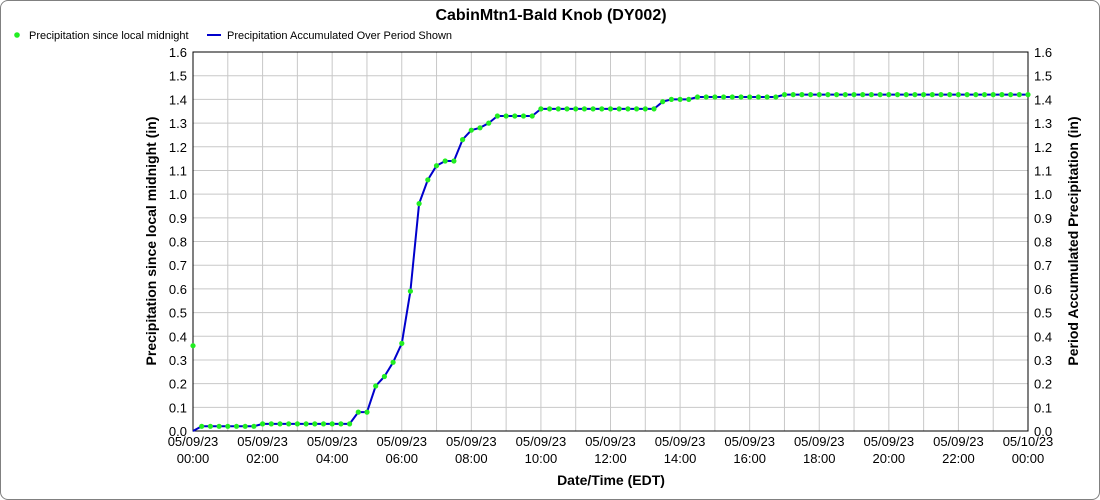  Describe the element at coordinates (1043, 313) in the screenshot. I see `y-tick-label-right: 0.5` at that location.